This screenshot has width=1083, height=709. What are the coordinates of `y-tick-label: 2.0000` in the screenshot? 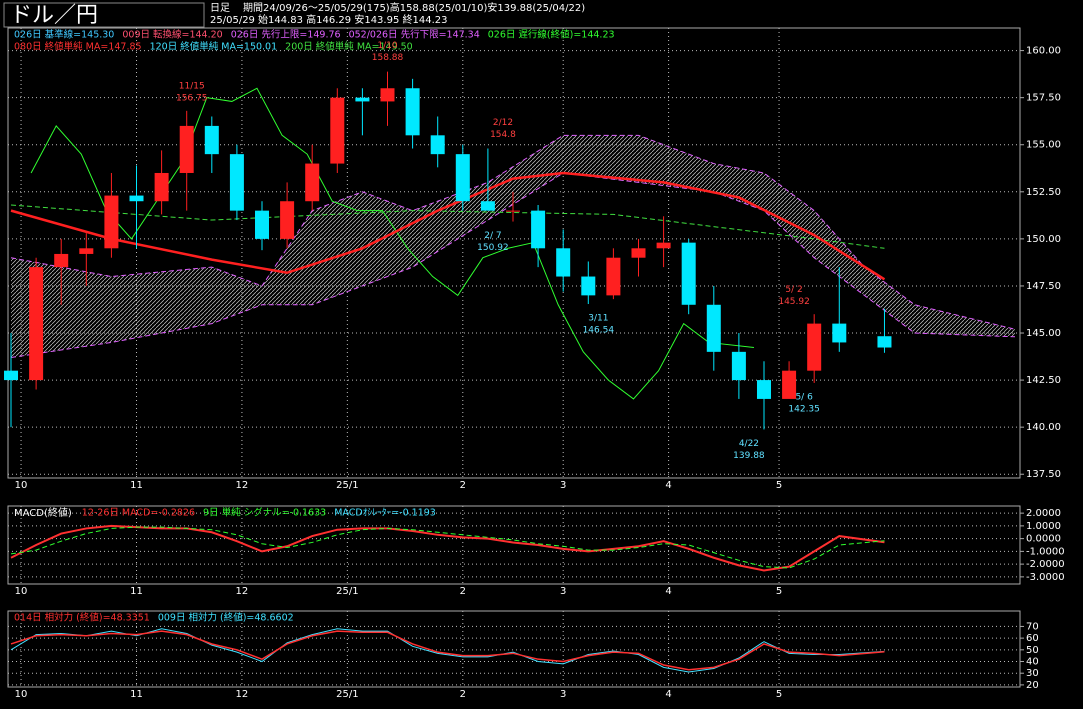 It's located at (1043, 513).